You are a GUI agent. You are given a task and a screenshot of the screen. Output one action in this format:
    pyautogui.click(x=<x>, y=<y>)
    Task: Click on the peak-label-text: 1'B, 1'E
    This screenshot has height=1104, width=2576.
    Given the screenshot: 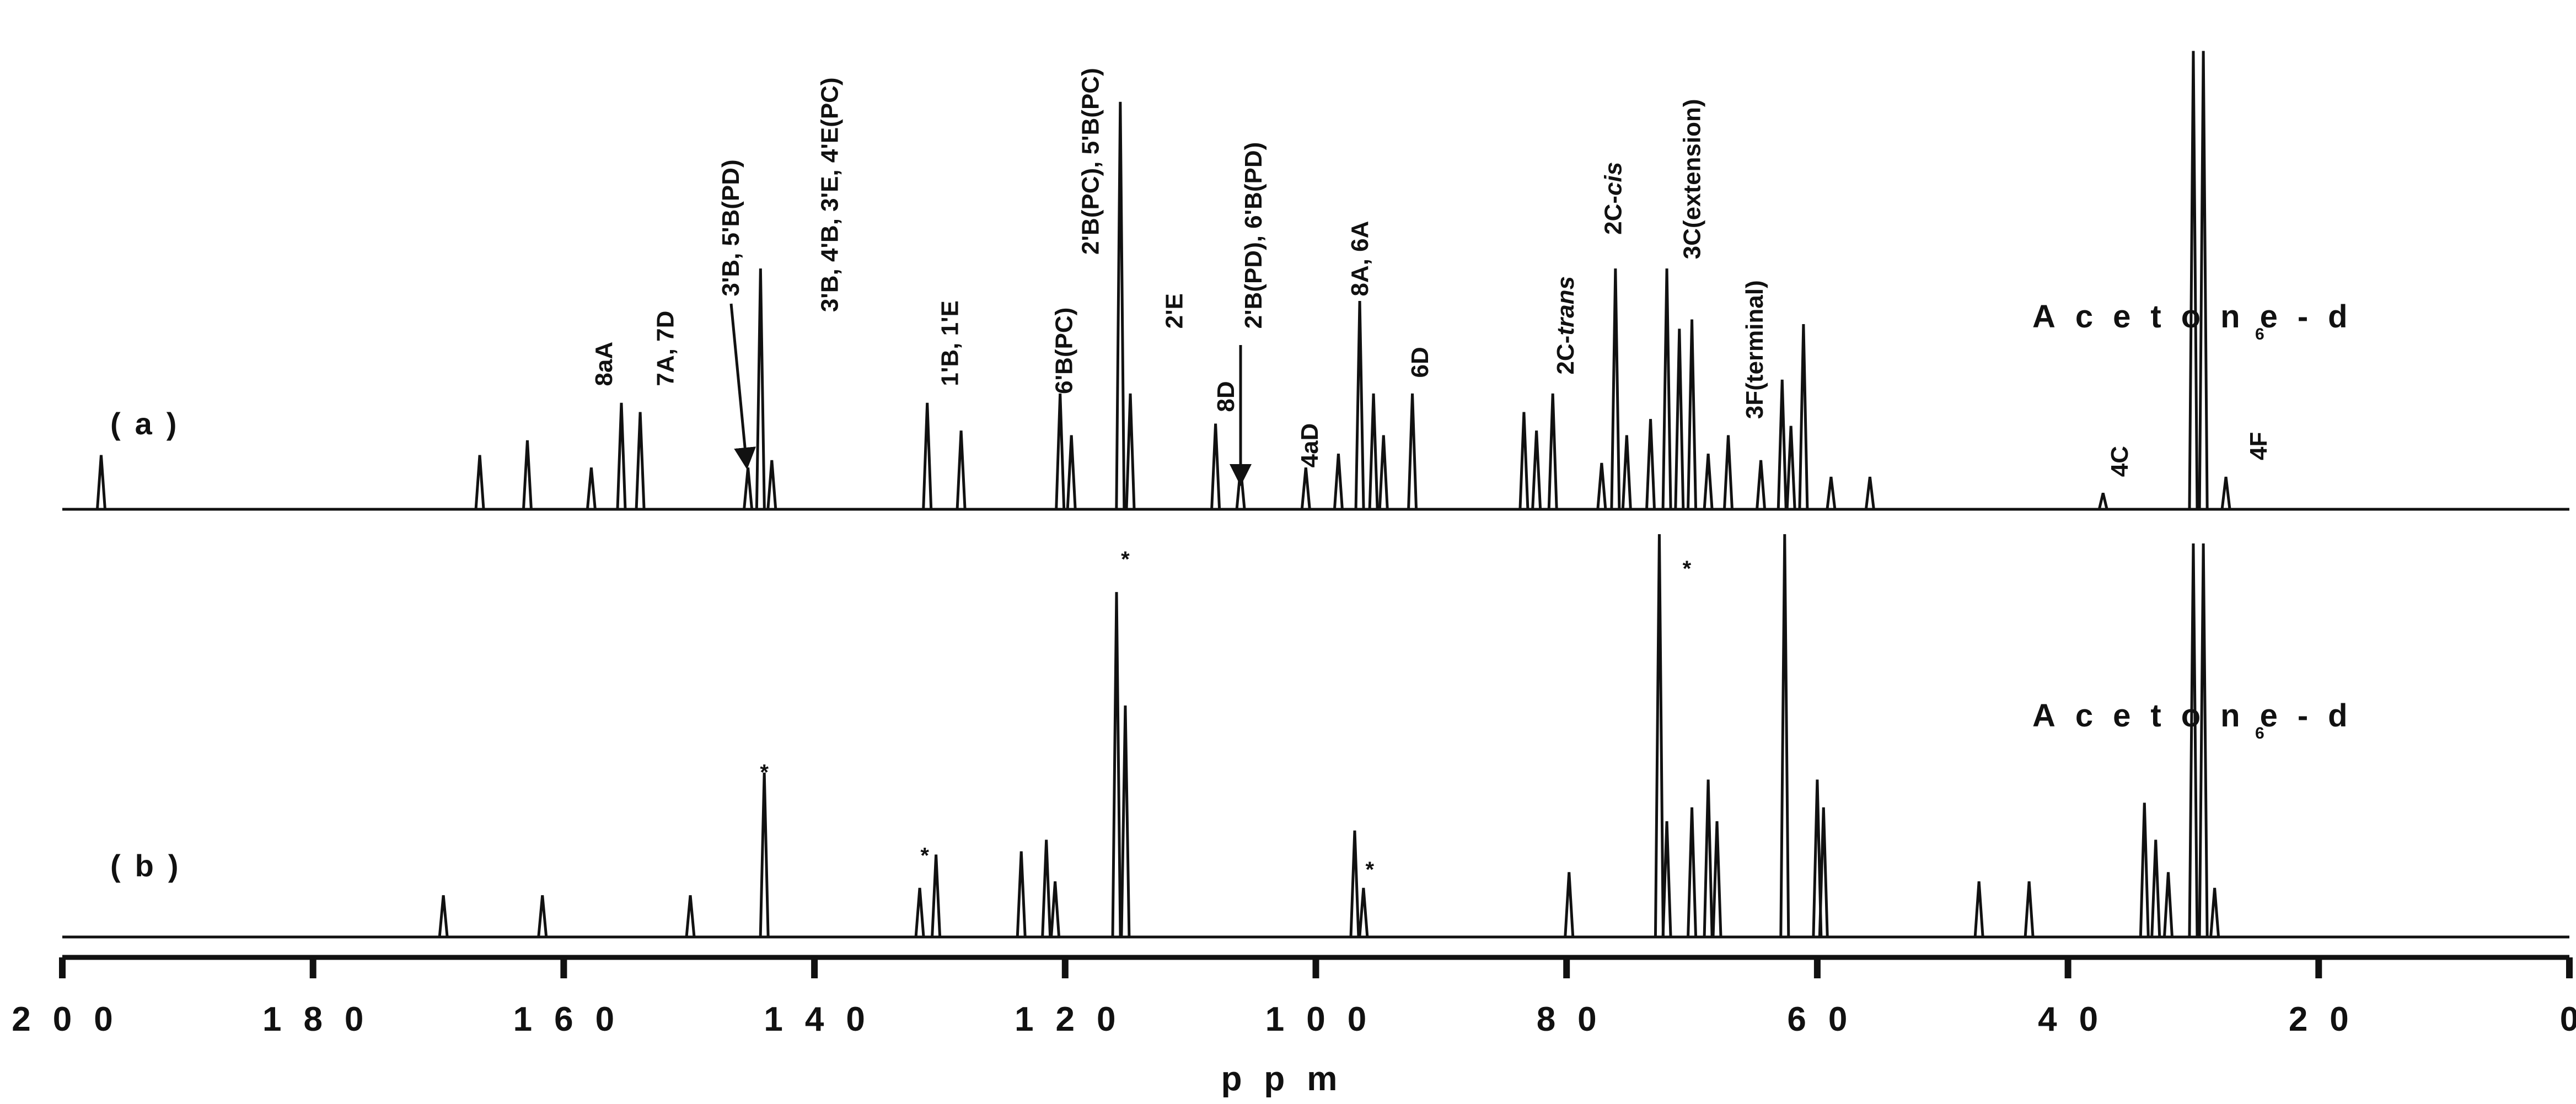 What is the action you would take?
    pyautogui.click(x=950, y=343)
    